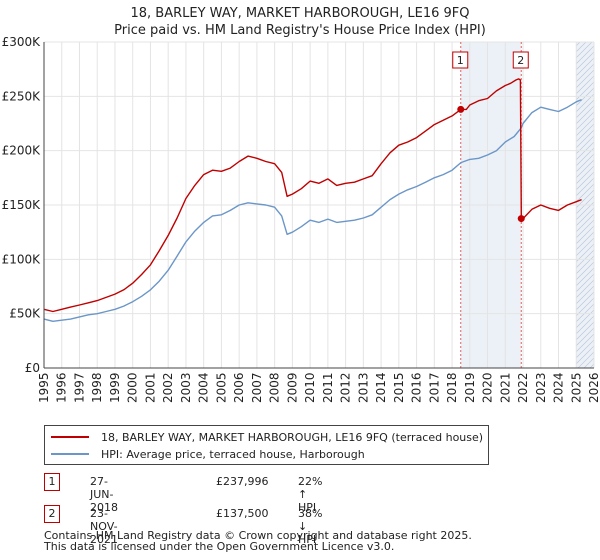  Describe the element at coordinates (399, 387) in the screenshot. I see `x-tick-label: 2015` at that location.